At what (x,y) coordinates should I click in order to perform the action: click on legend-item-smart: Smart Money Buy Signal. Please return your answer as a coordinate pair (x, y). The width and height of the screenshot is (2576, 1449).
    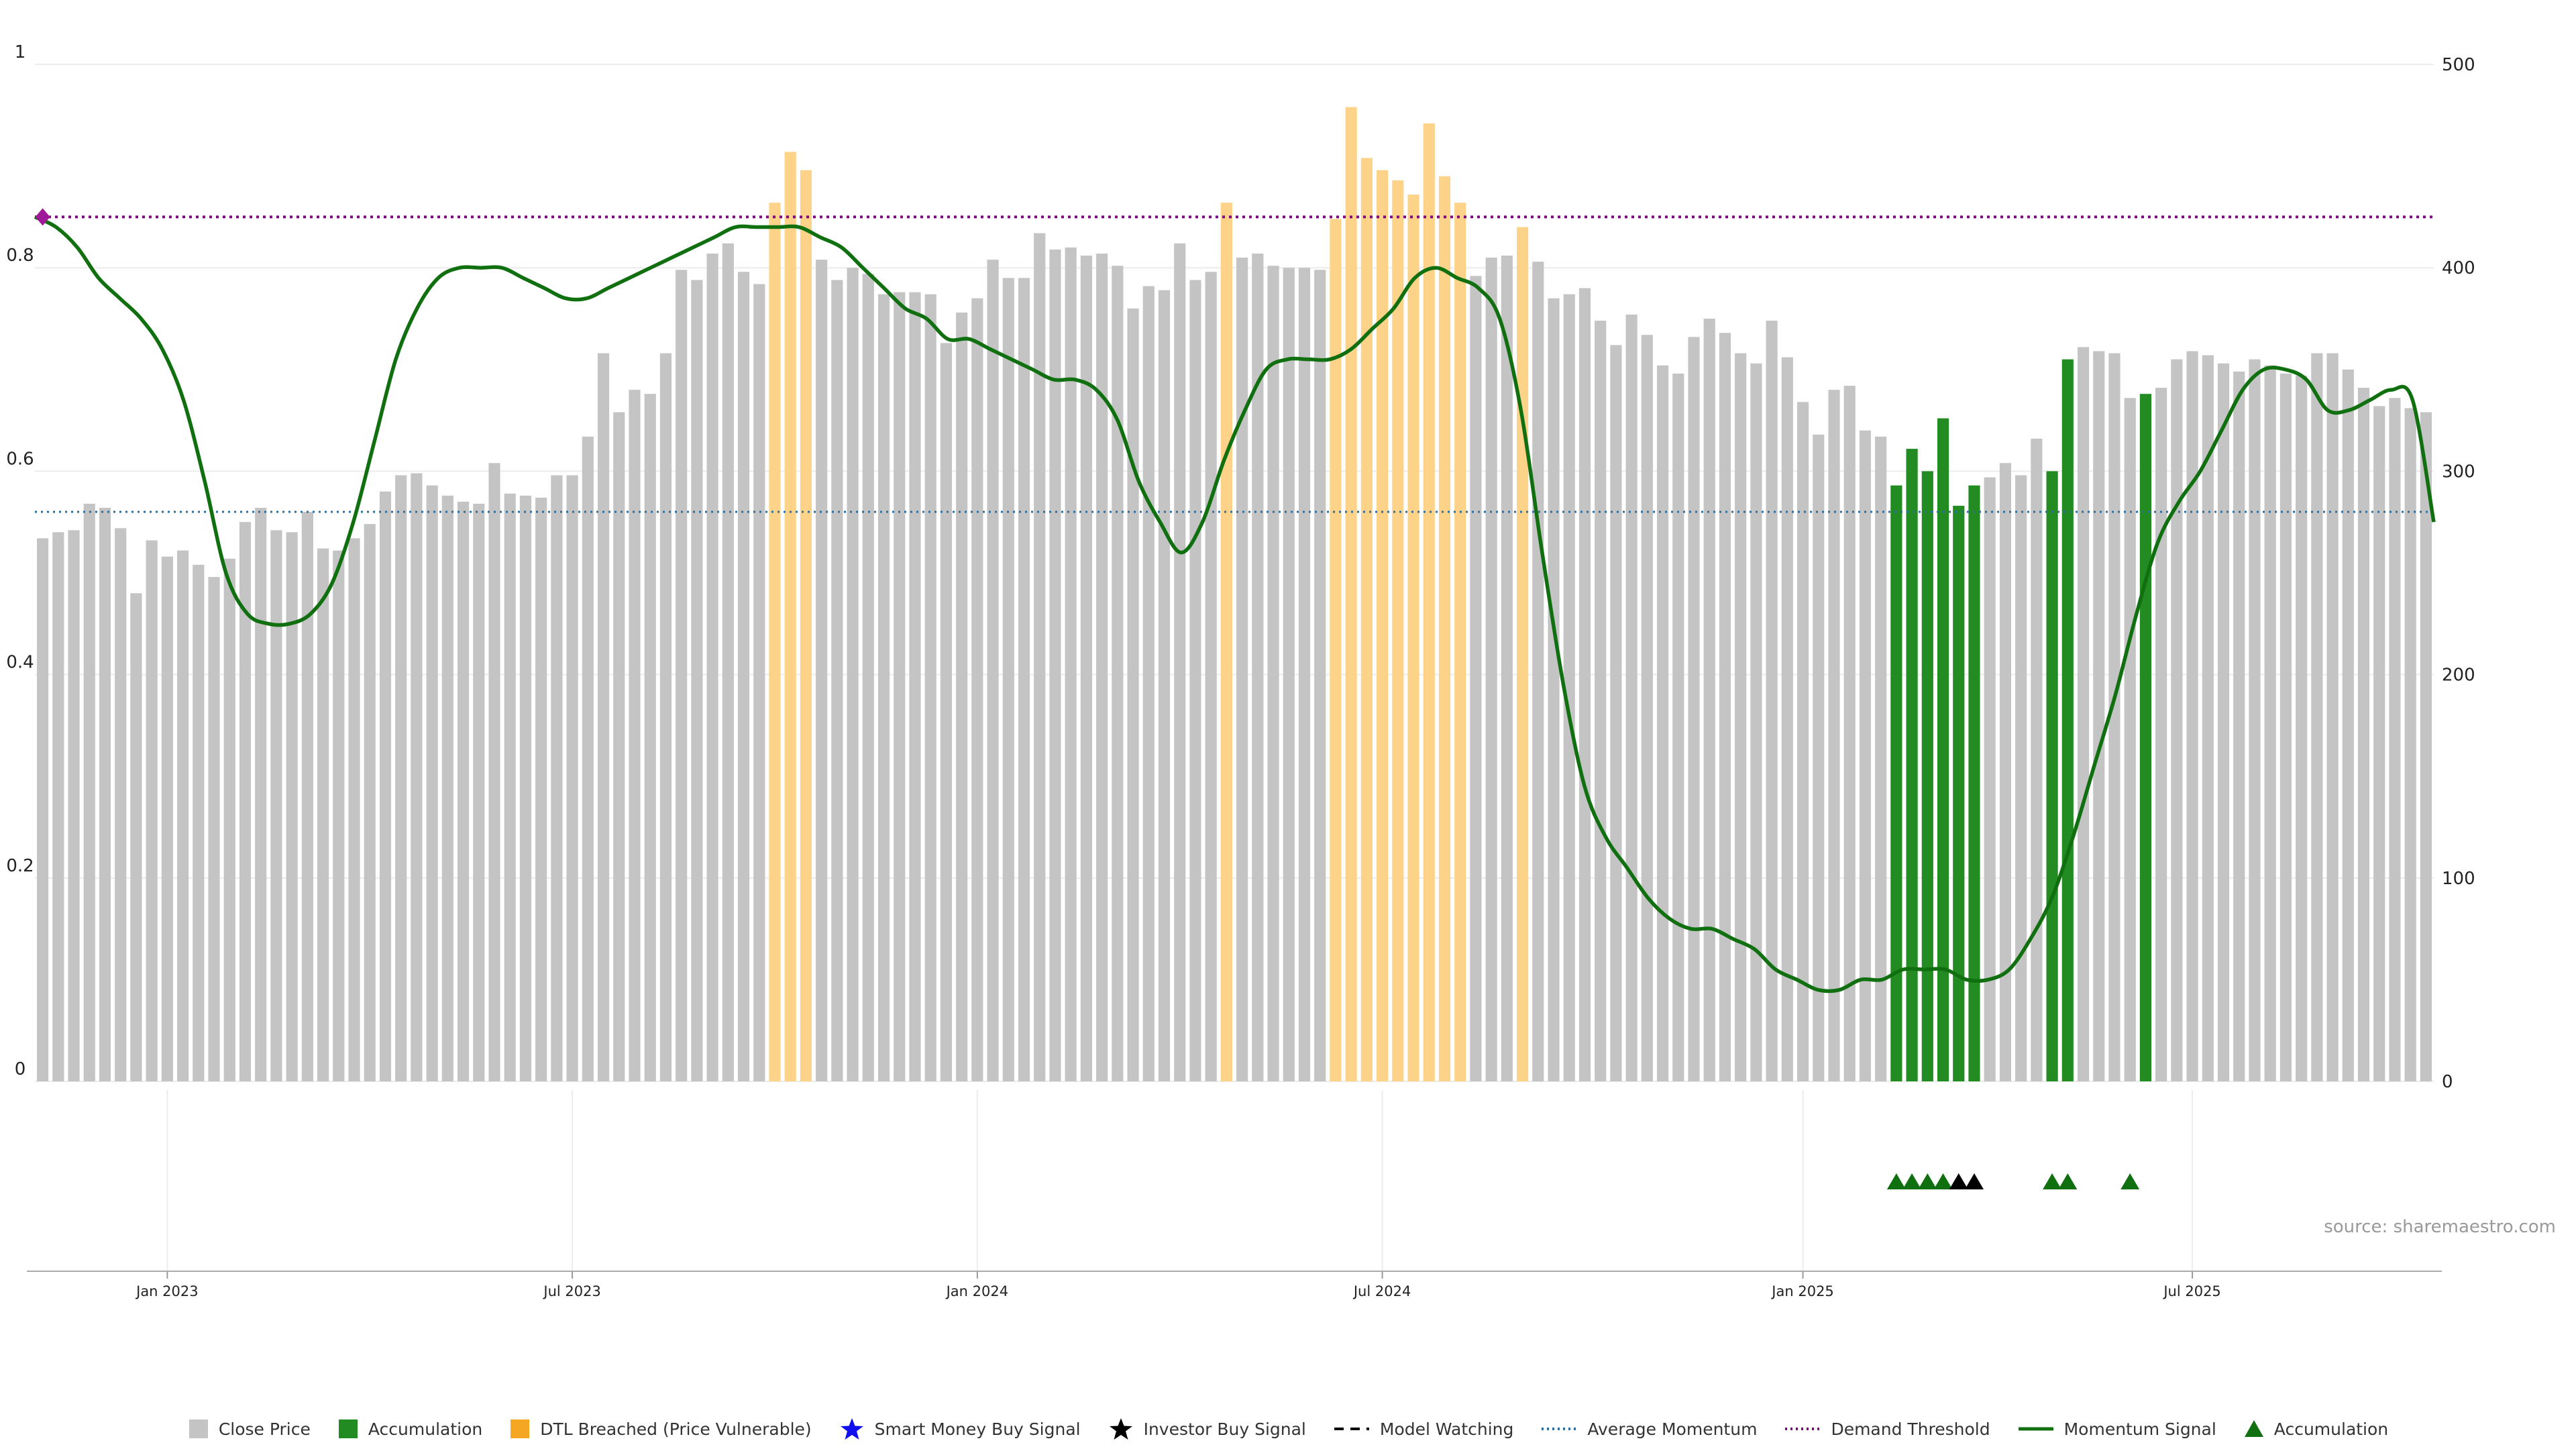
    Looking at the image, I should click on (960, 1429).